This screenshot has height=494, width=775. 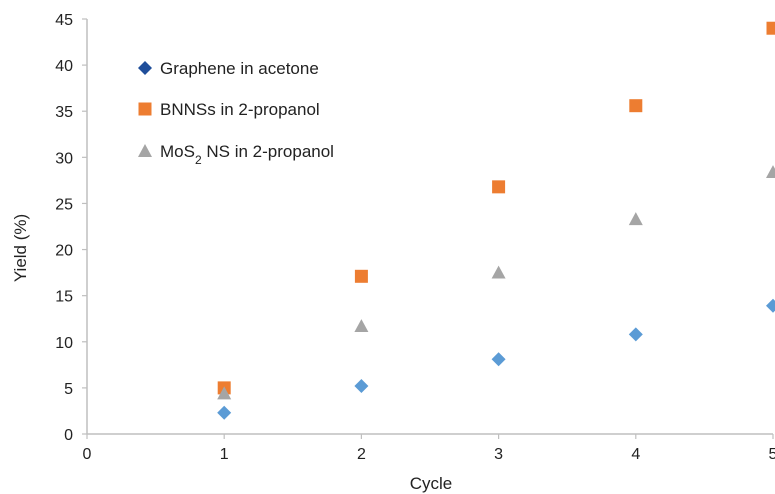 What do you see at coordinates (635, 454) in the screenshot?
I see `x-tick-label: 4` at bounding box center [635, 454].